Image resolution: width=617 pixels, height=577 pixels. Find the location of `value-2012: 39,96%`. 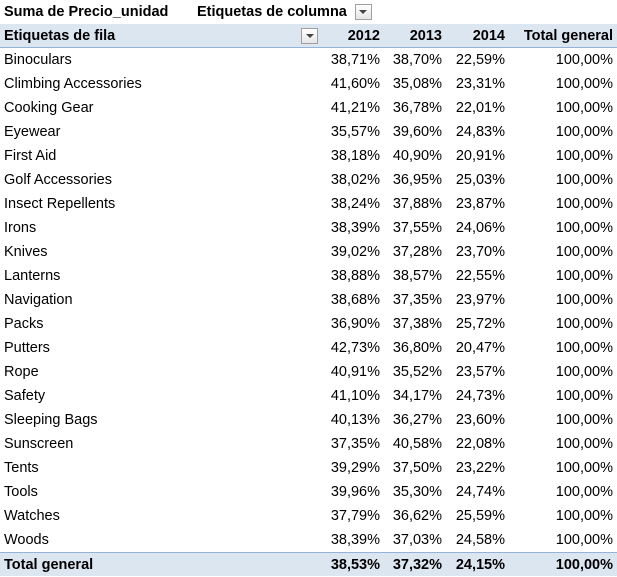

value-2012: 39,96% is located at coordinates (355, 492).